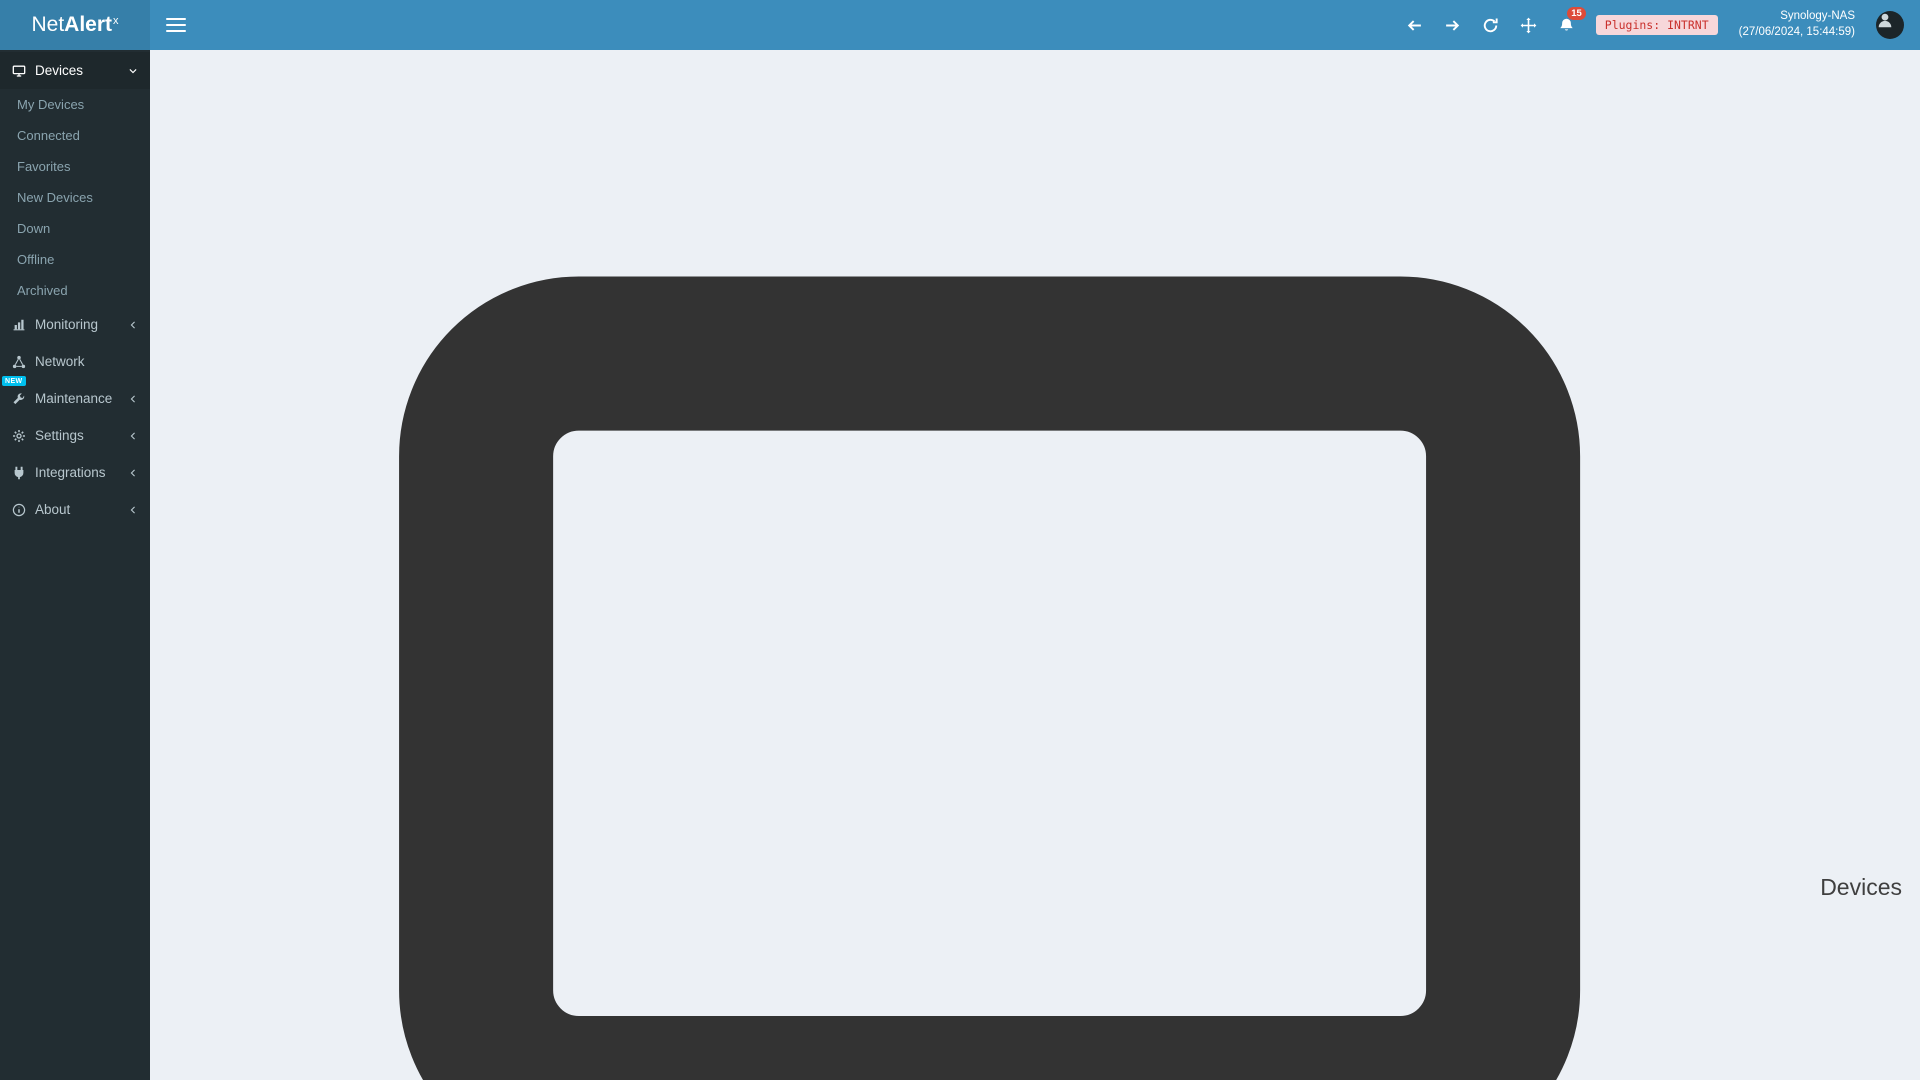 The height and width of the screenshot is (1080, 1920). What do you see at coordinates (42, 290) in the screenshot?
I see `sidebar-item-archived: Archived` at bounding box center [42, 290].